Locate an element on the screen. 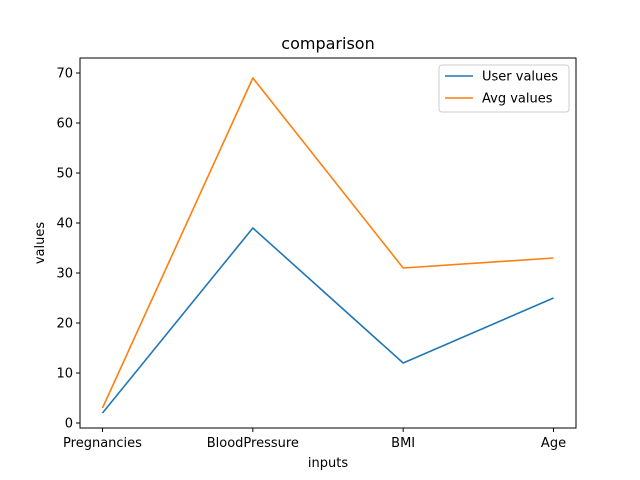  x-axis: Pregnancies BloodPressure BMI Age is located at coordinates (314, 439).